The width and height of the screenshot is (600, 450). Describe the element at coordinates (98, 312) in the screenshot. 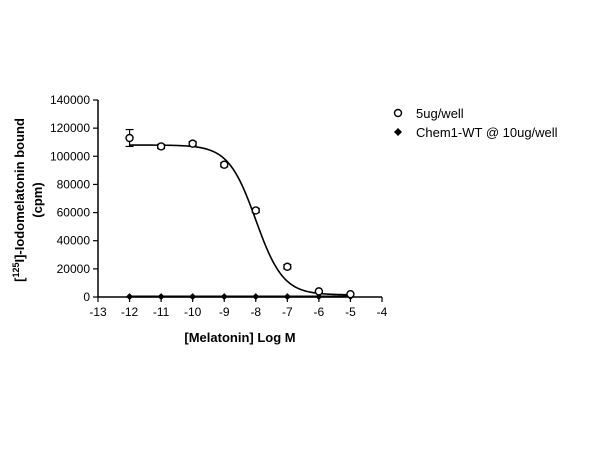

I see `x-tick-label: -13` at that location.